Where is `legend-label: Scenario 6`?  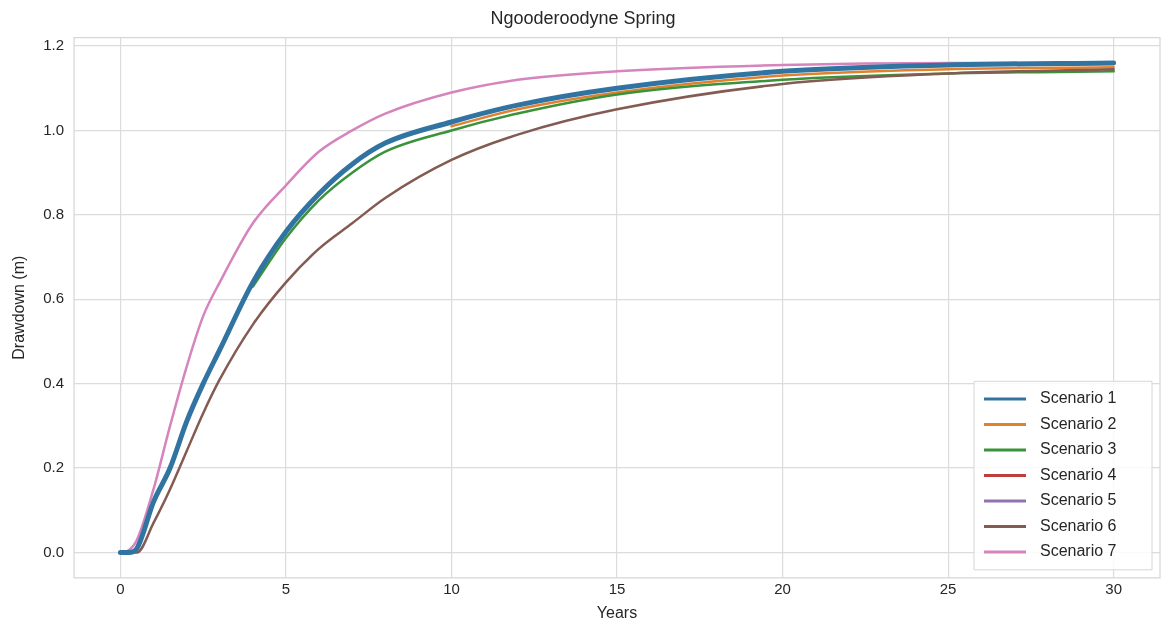 legend-label: Scenario 6 is located at coordinates (1078, 525).